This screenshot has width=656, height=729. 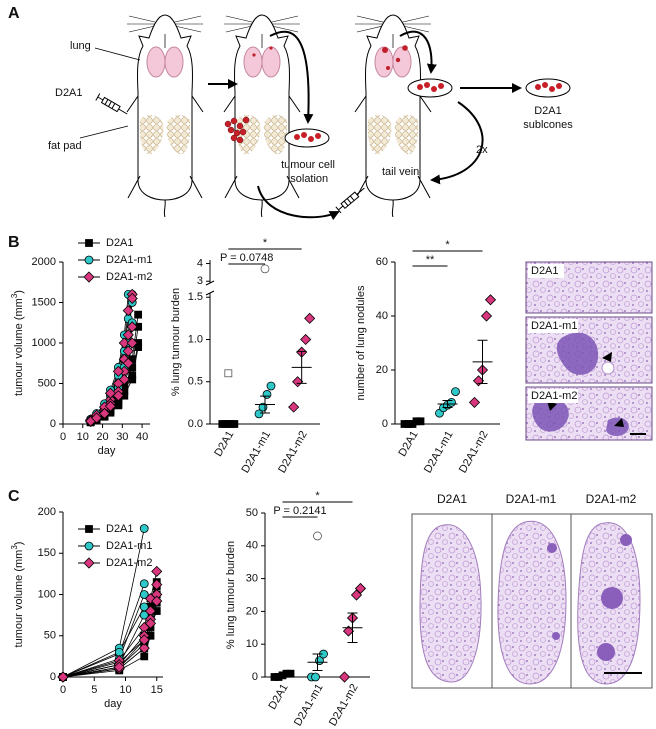 I want to click on y-tick-label: 50, so click(x=252, y=513).